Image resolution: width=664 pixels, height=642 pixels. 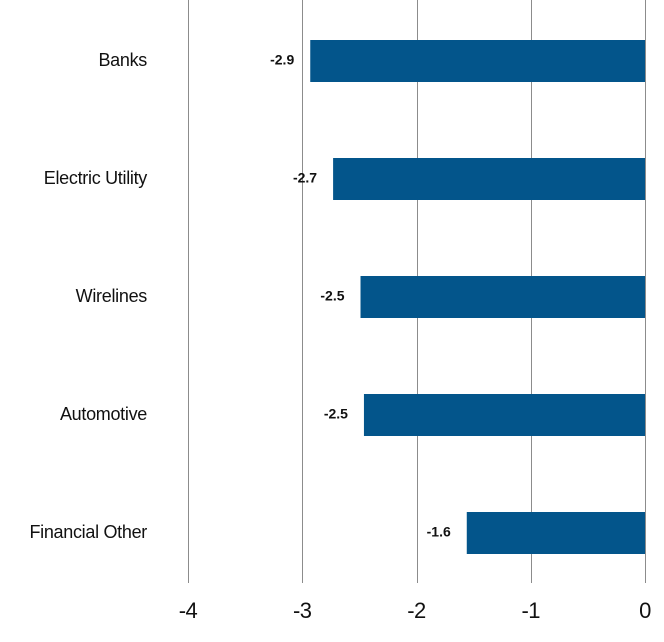 I want to click on data-label: -2.7, so click(x=305, y=178).